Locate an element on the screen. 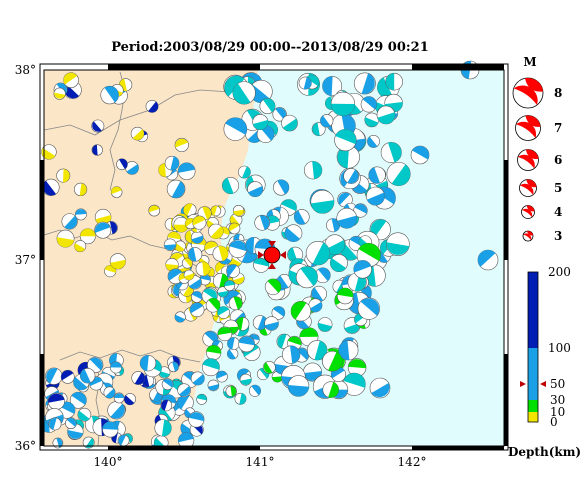 Image resolution: width=580 pixels, height=500 pixels. longitude-labels: 140° 141° 142° is located at coordinates (260, 462).